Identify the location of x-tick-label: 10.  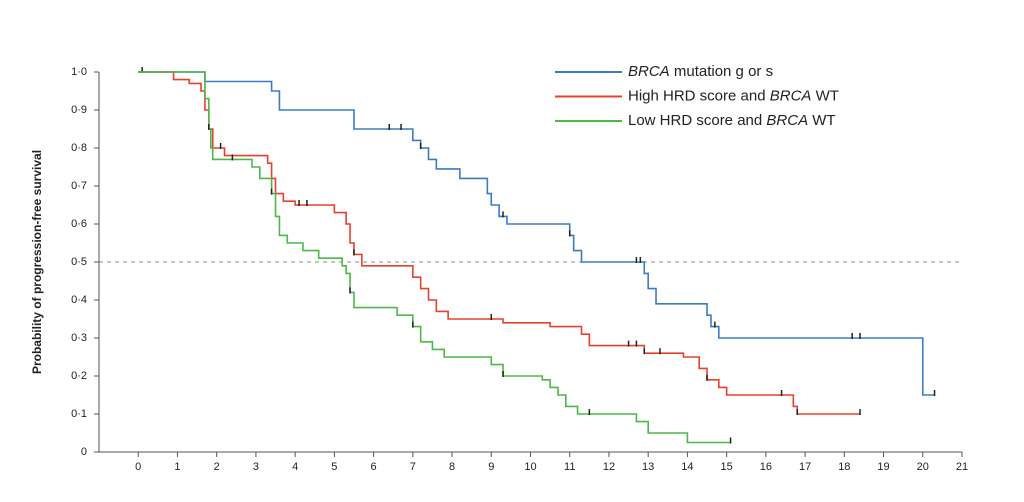
(530, 467).